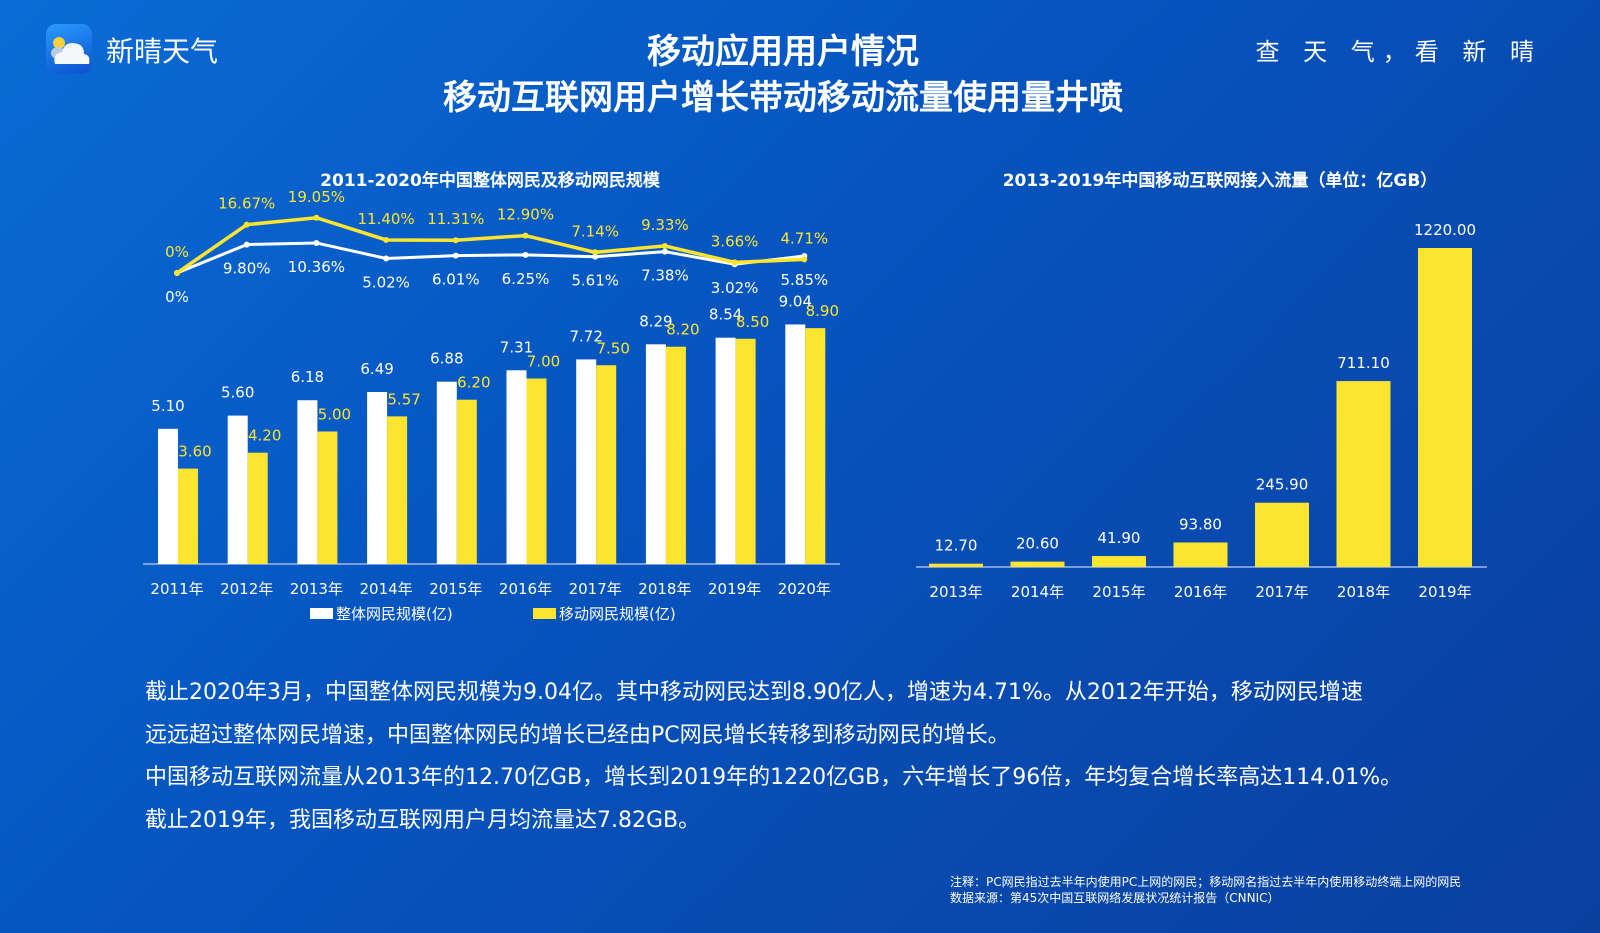 The width and height of the screenshot is (1600, 933). Describe the element at coordinates (246, 204) in the screenshot. I see `growth-label-mobile: 16.67%` at that location.